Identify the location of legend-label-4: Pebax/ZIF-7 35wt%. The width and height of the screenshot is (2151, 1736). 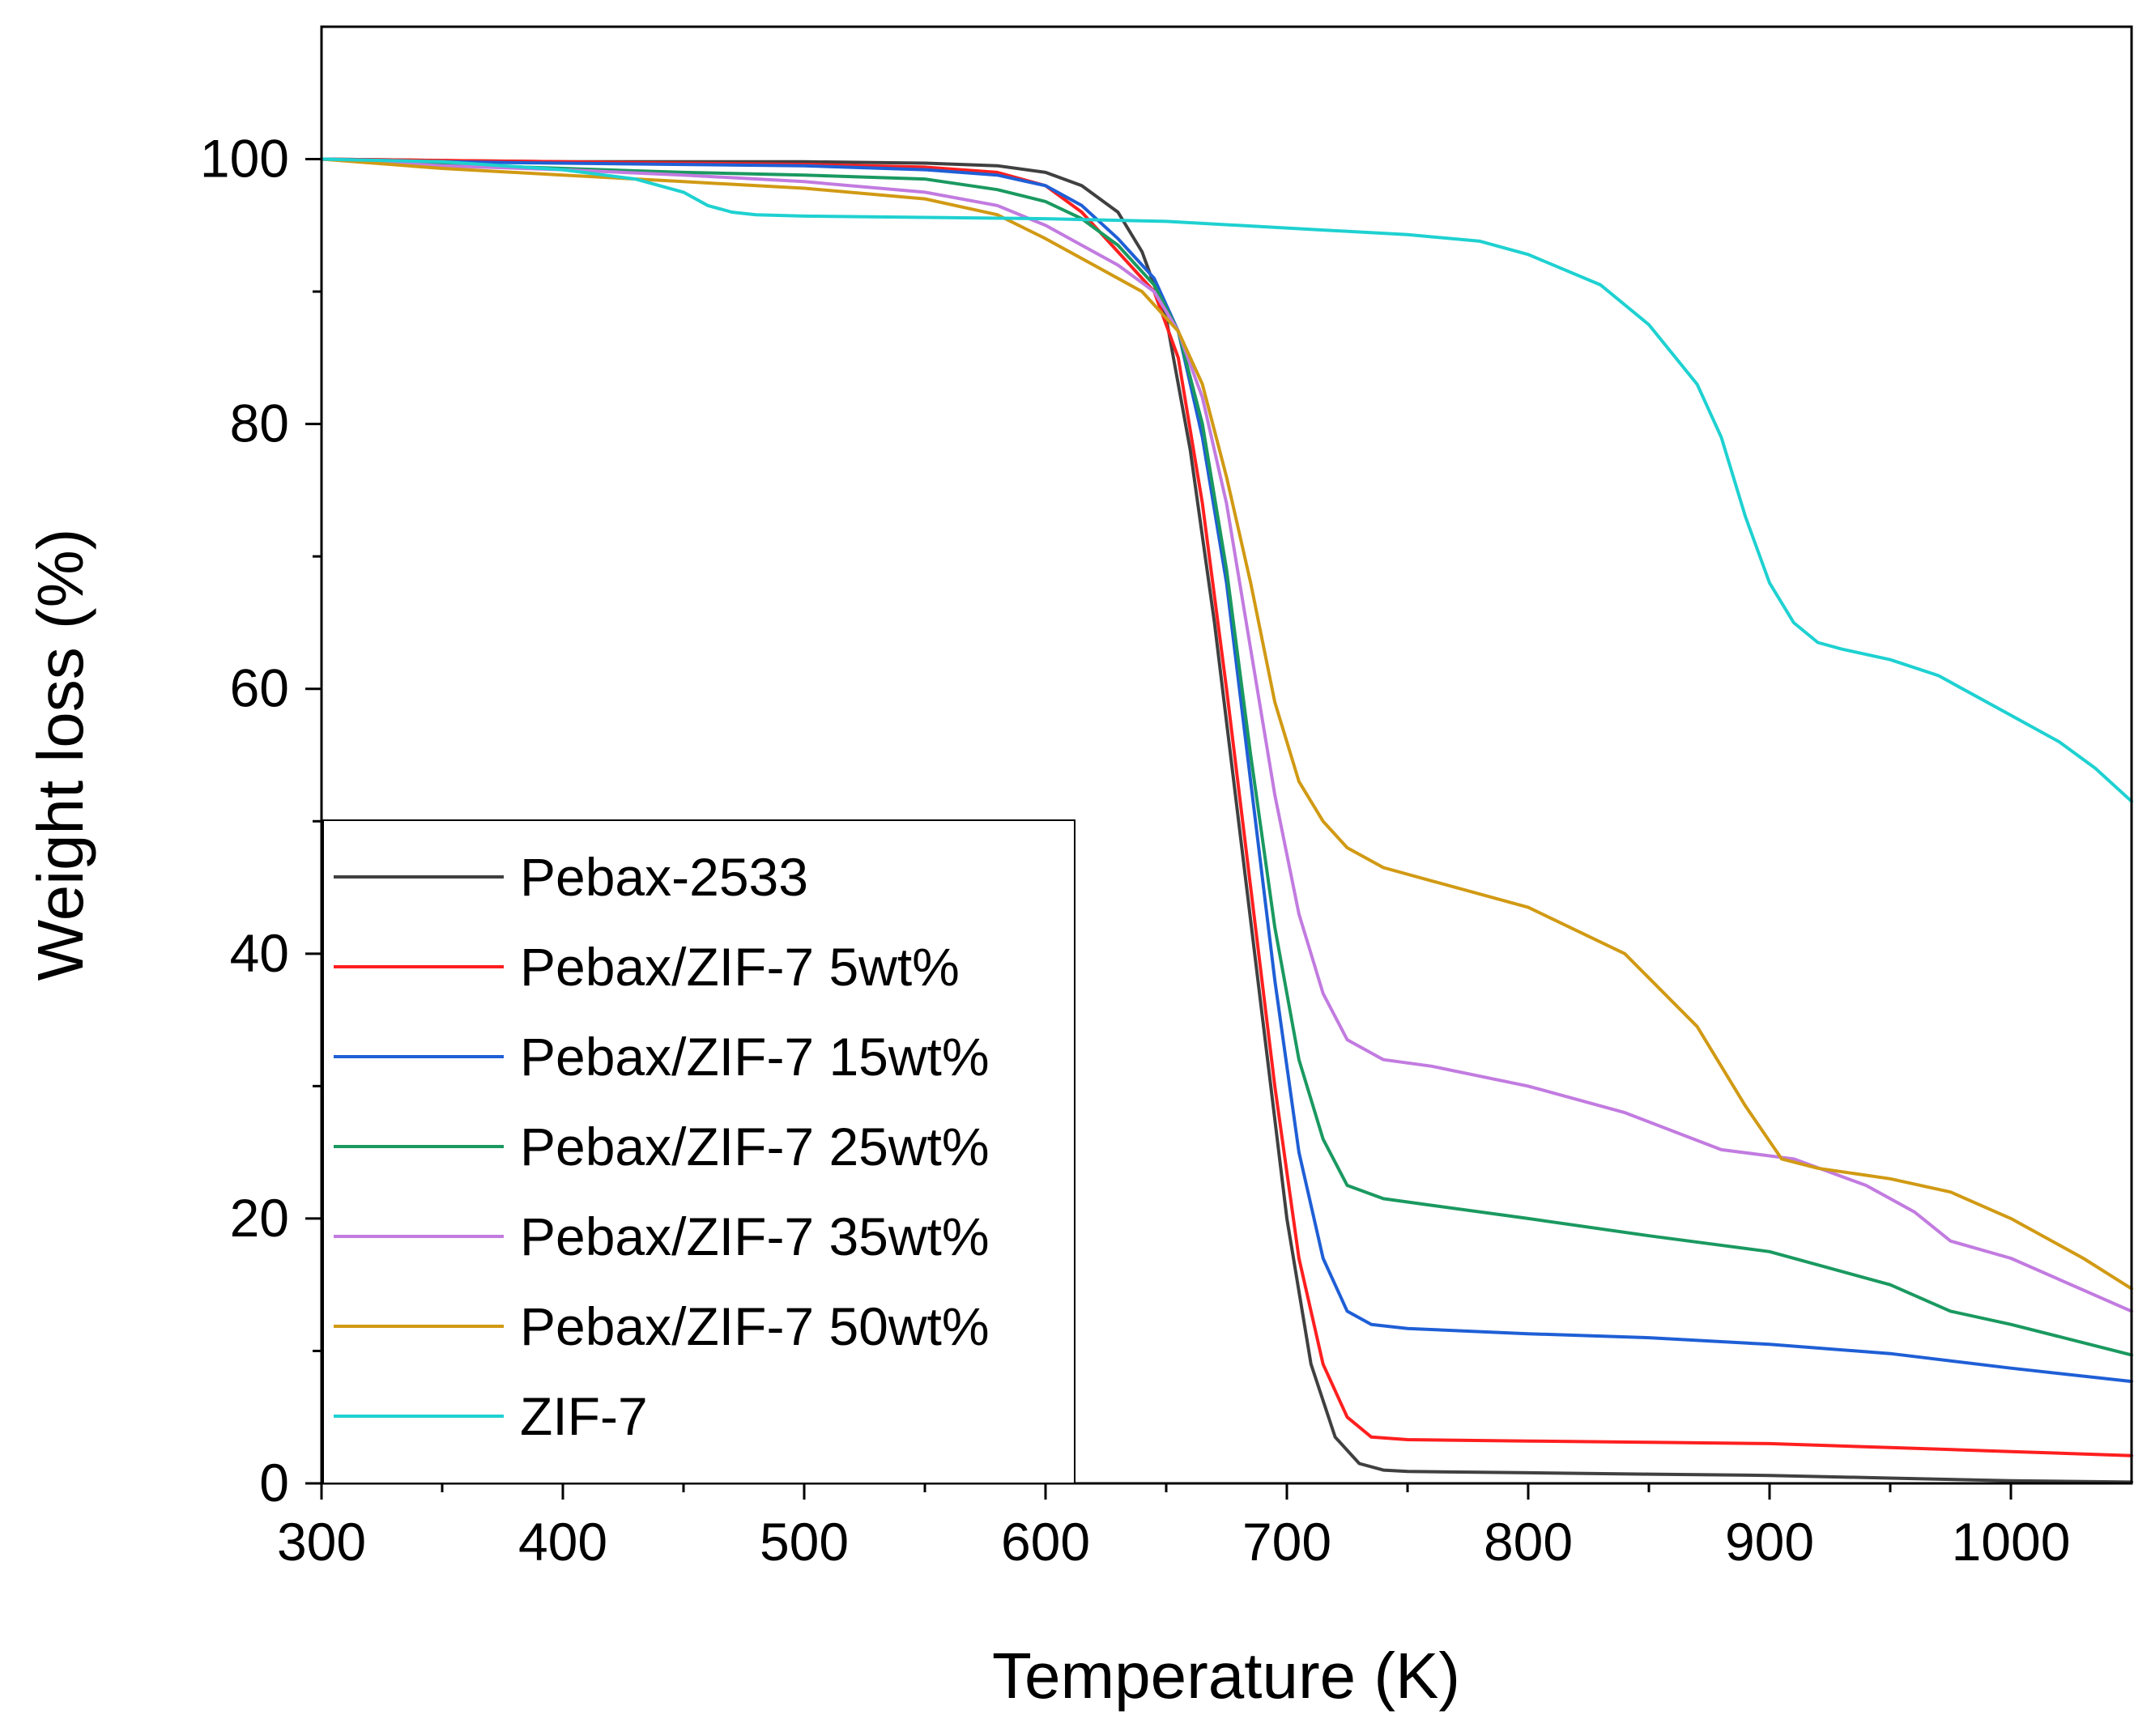
(755, 1236).